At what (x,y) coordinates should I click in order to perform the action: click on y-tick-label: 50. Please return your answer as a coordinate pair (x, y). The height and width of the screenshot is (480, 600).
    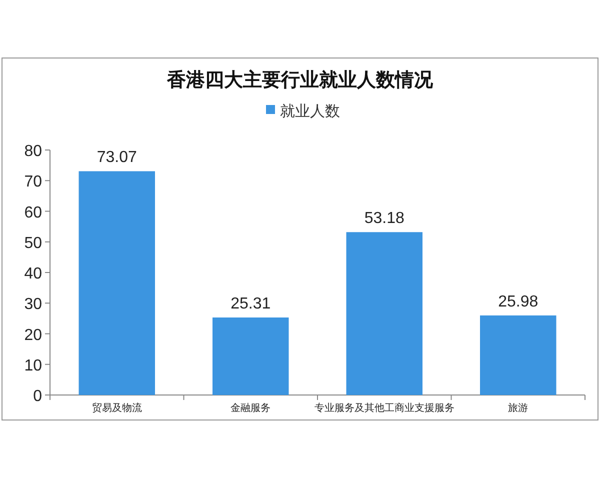
    Looking at the image, I should click on (33, 243).